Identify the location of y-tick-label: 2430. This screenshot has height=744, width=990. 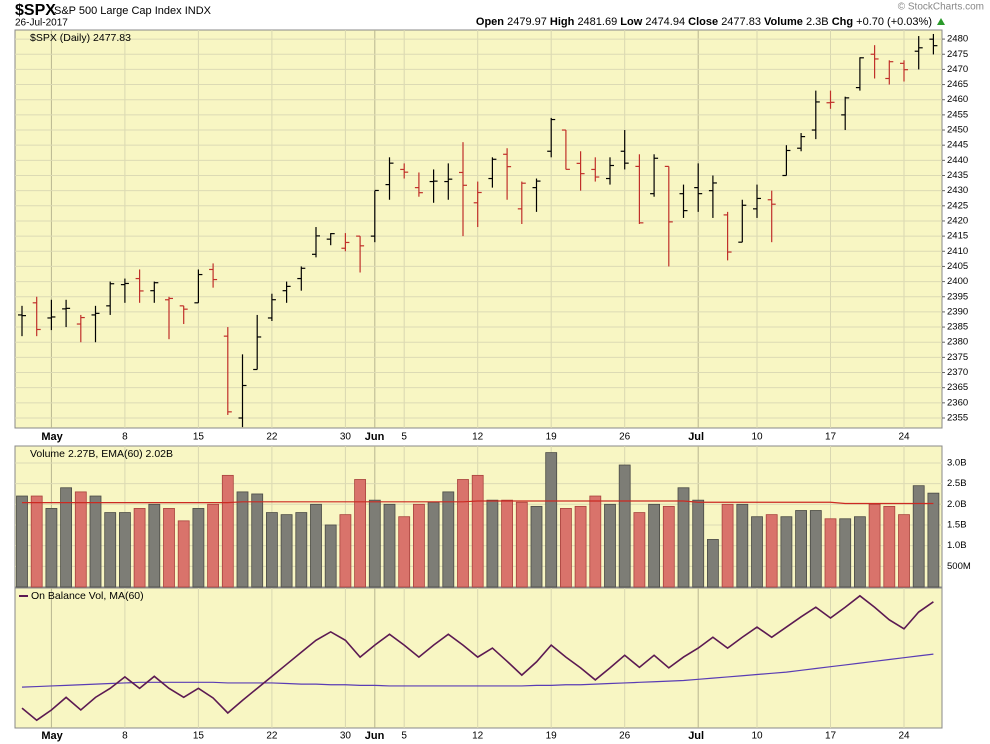
(957, 190).